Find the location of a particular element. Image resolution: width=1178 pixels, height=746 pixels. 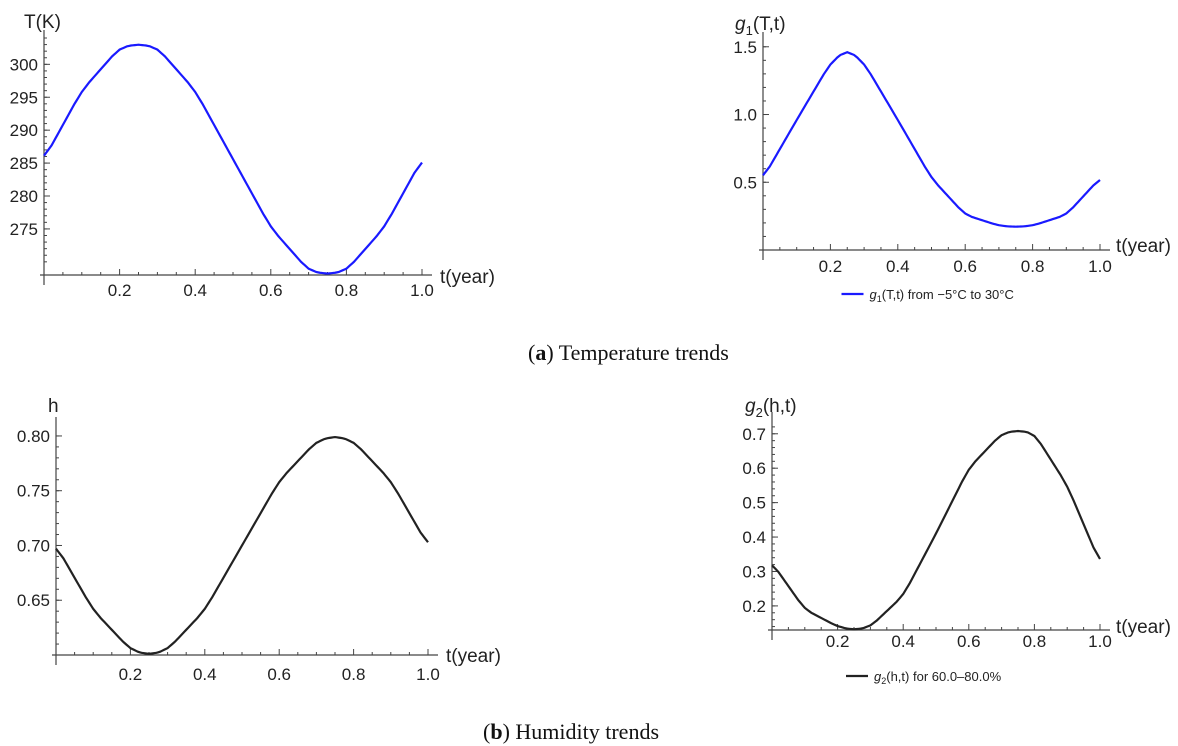

legend-label: g1(T,t) from −5°C to 30°C is located at coordinates (942, 295).